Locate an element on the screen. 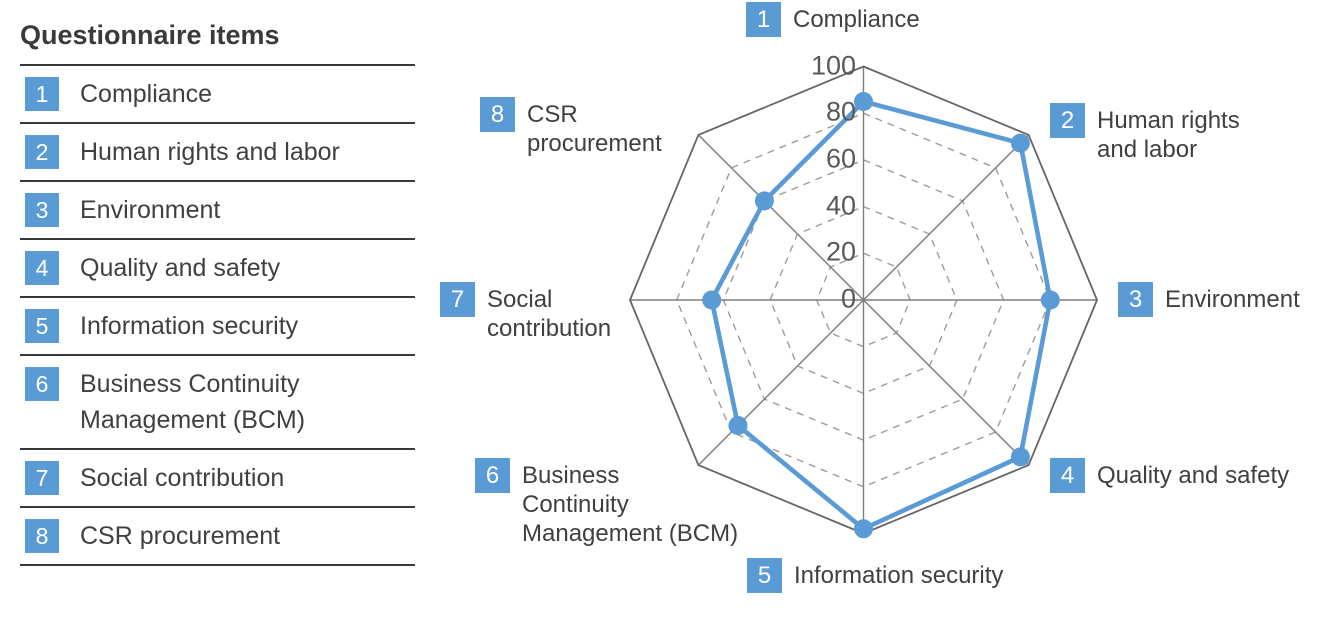 The height and width of the screenshot is (644, 1320). axis-number-badge: 1 is located at coordinates (763, 19).